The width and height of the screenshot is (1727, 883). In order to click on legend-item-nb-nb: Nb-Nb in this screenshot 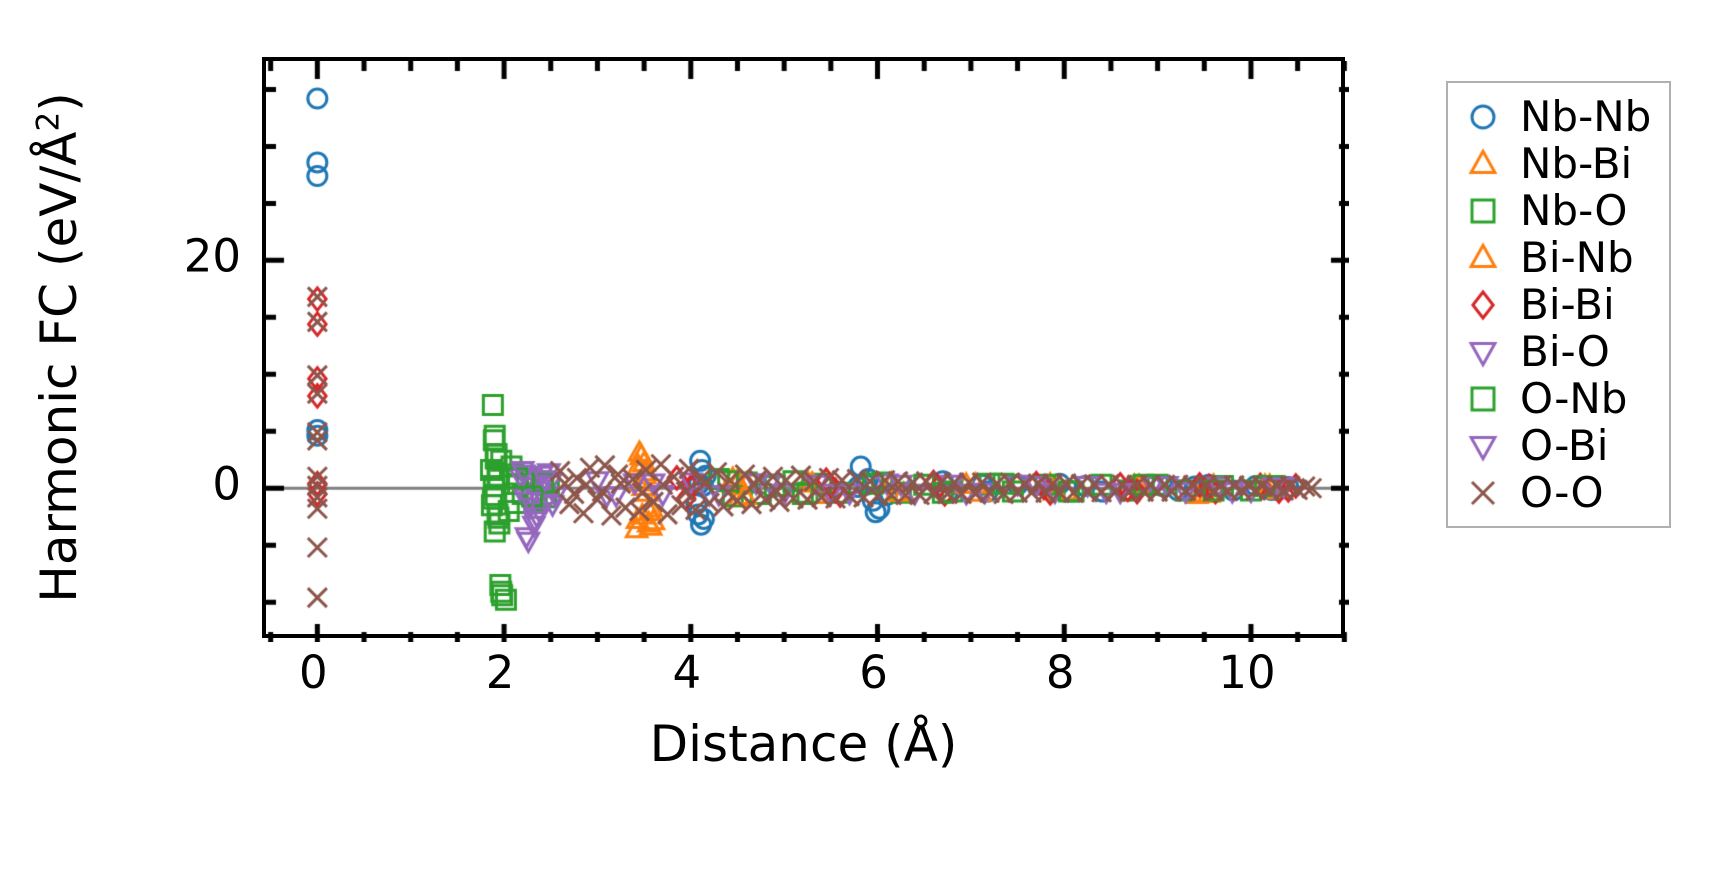, I will do `click(1555, 116)`.